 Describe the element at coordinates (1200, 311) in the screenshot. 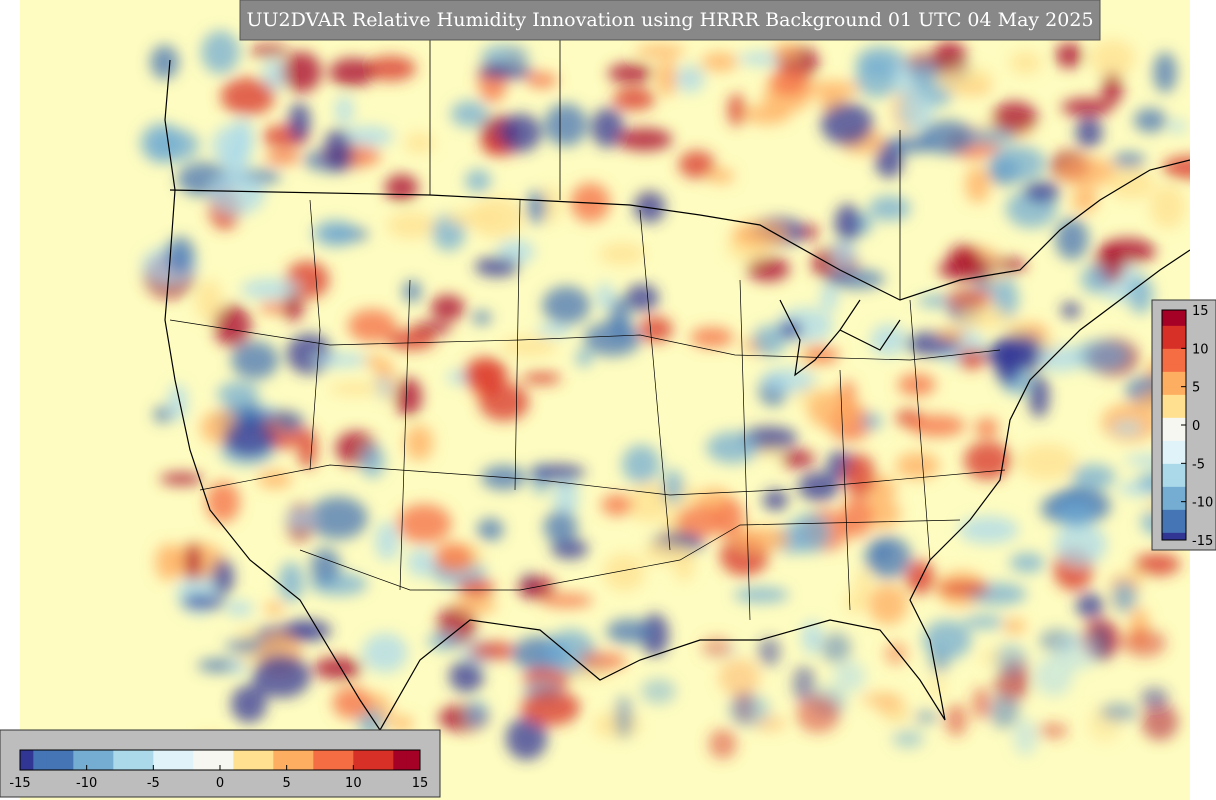

I see `colorbar-tick-label: 15` at that location.